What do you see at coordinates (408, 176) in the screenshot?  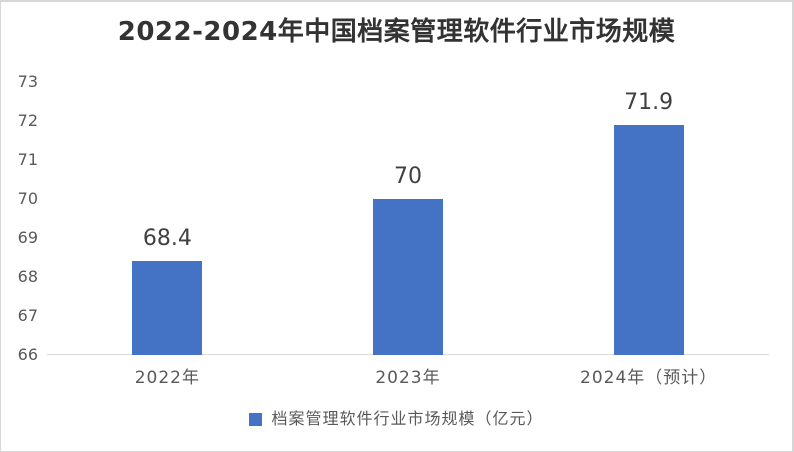 I see `bar-value-label: 70` at bounding box center [408, 176].